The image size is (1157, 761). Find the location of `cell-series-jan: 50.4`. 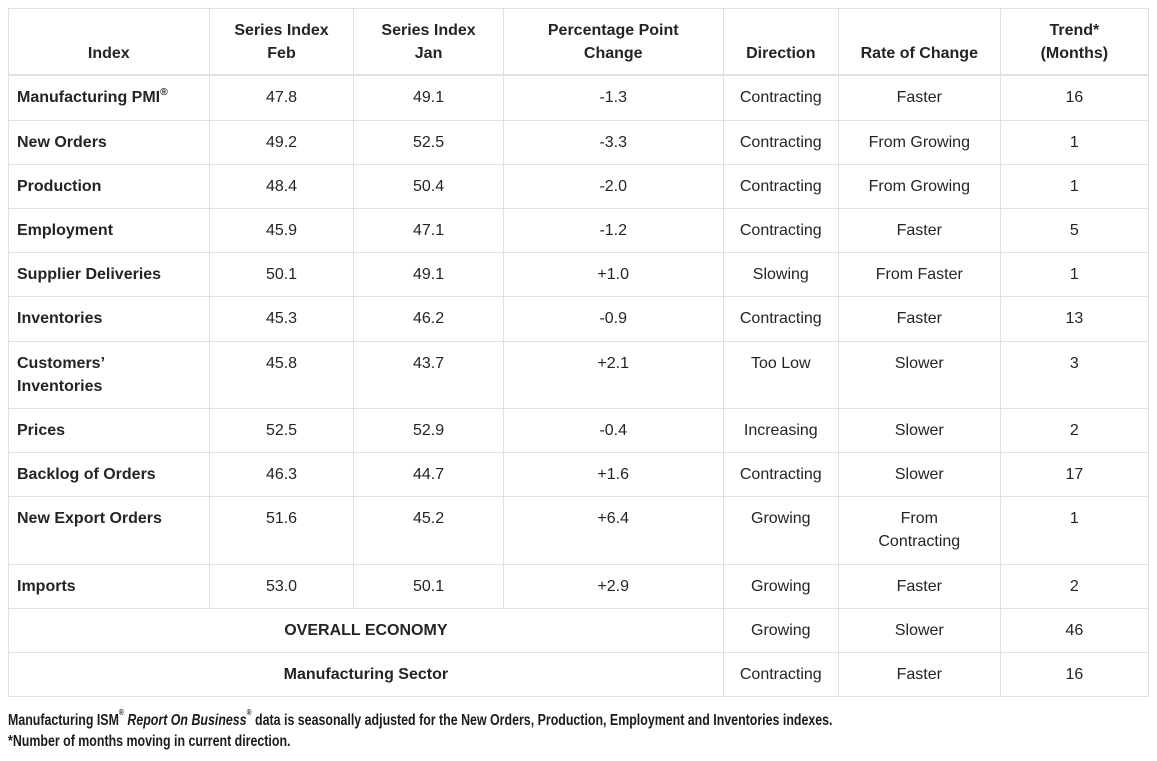

cell-series-jan: 50.4 is located at coordinates (428, 186).